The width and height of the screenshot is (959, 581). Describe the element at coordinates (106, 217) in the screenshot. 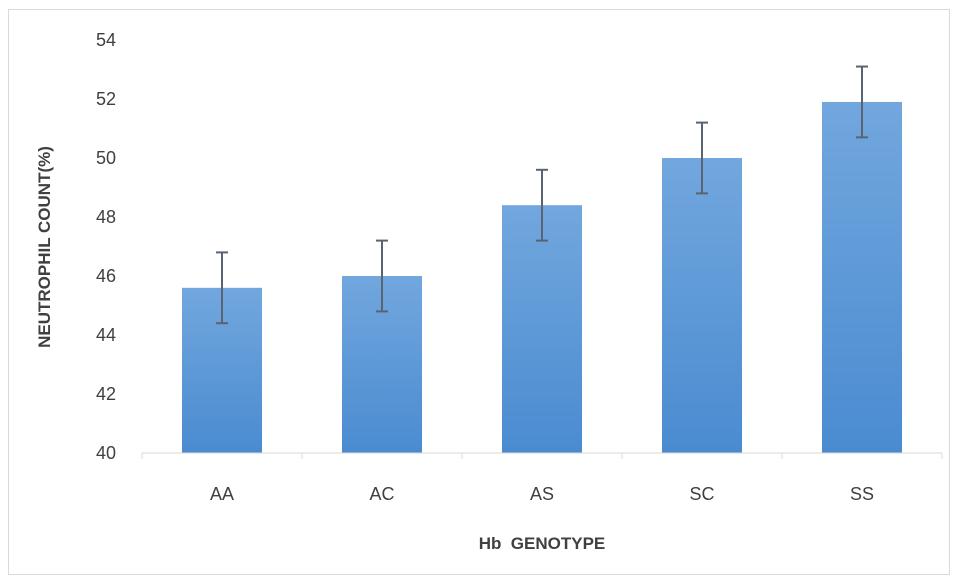

I see `y-tick-label: 48` at that location.